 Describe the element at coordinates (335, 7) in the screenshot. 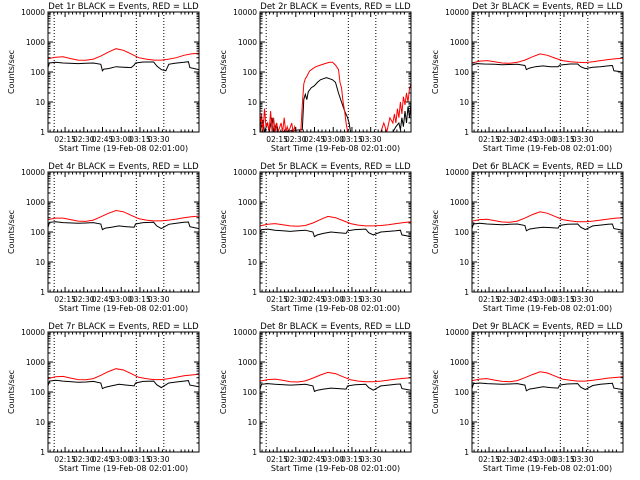

I see `panel-title: Det 2r BLACK = Events, RED = LLD` at that location.